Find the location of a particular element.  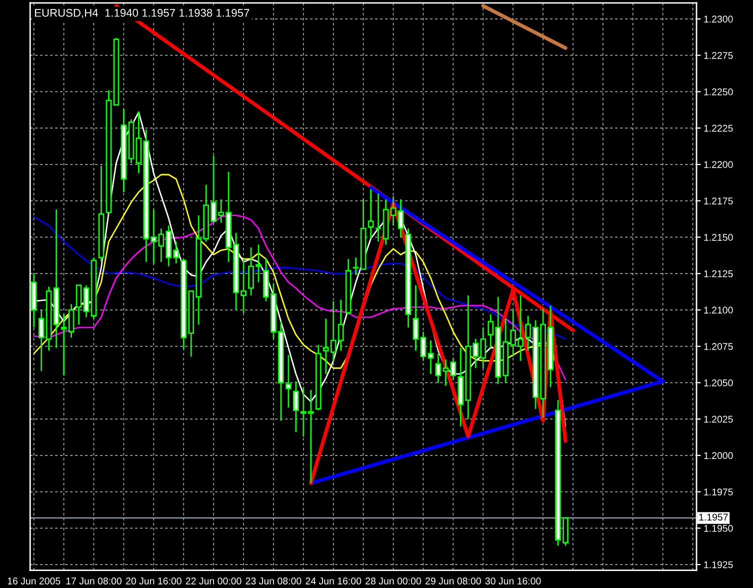

y-tick-label: 1.2175 is located at coordinates (718, 201).